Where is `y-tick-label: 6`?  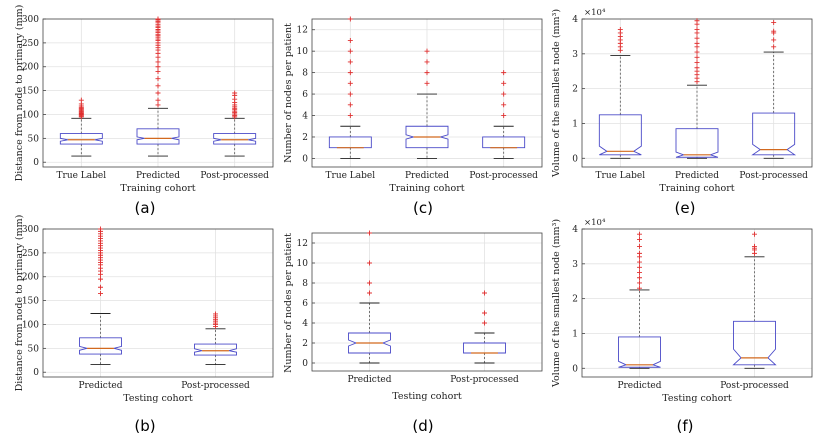 y-tick-label: 6 is located at coordinates (305, 304).